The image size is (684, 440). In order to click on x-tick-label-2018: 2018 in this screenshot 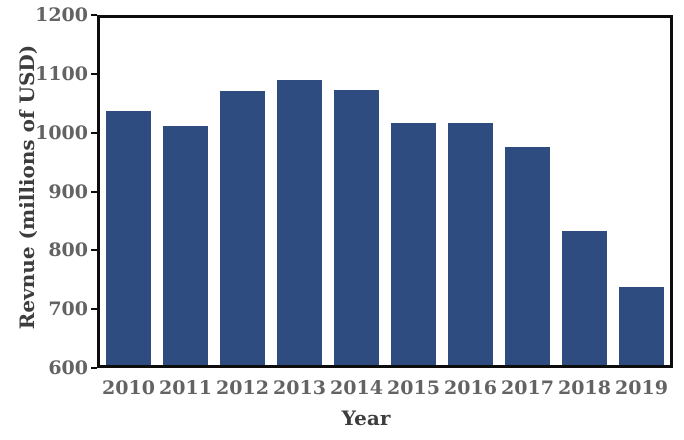, I will do `click(584, 388)`.